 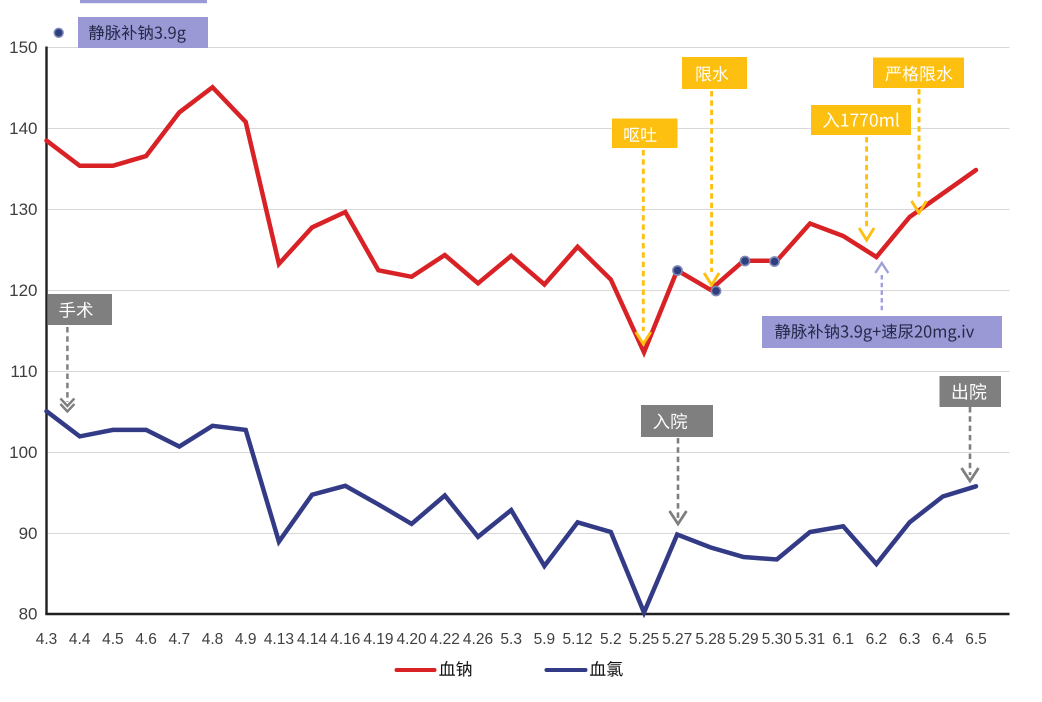 I want to click on svg-text: 140, so click(x=23, y=128).